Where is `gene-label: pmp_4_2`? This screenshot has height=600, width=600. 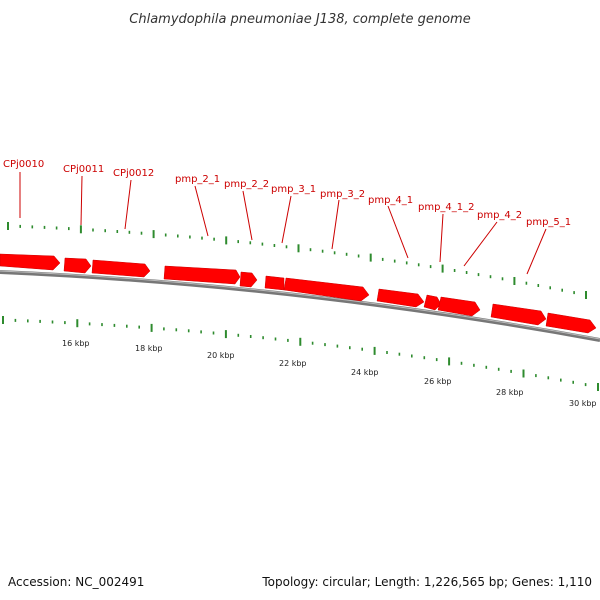
gene-label: pmp_4_2 is located at coordinates (499, 215).